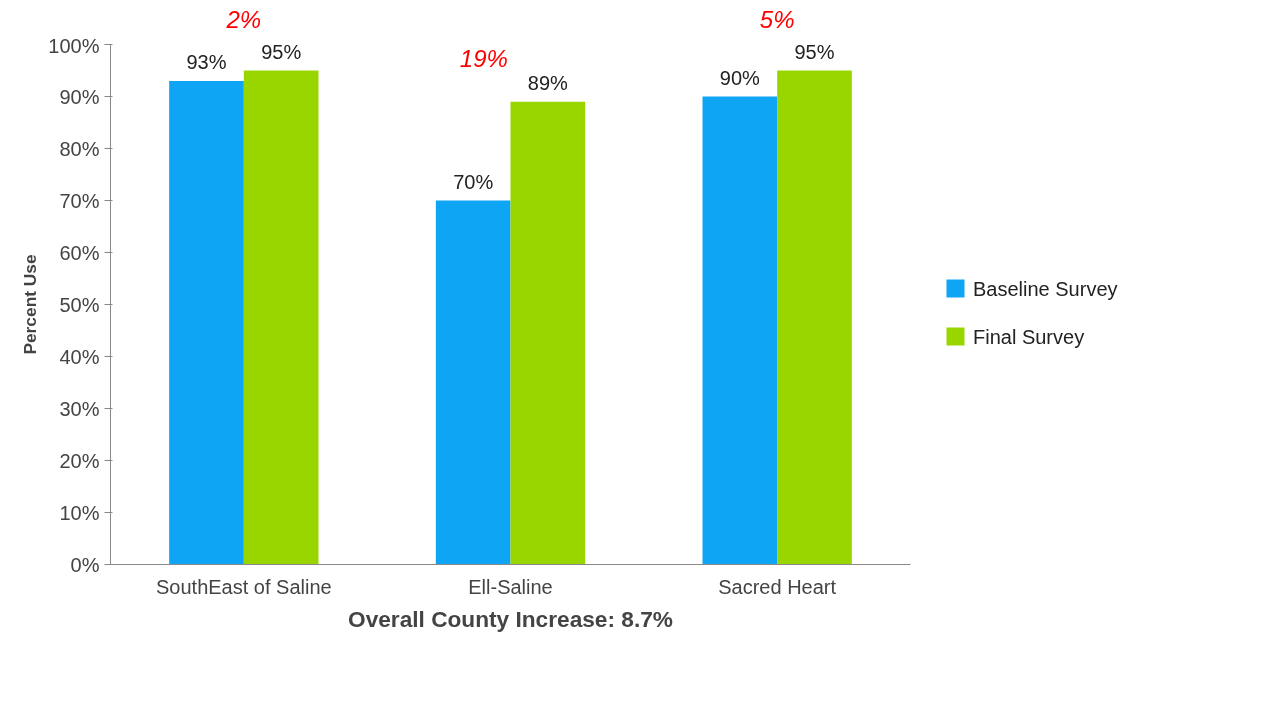 This screenshot has height=708, width=1273. What do you see at coordinates (1029, 336) in the screenshot?
I see `legend-label: Final Survey` at bounding box center [1029, 336].